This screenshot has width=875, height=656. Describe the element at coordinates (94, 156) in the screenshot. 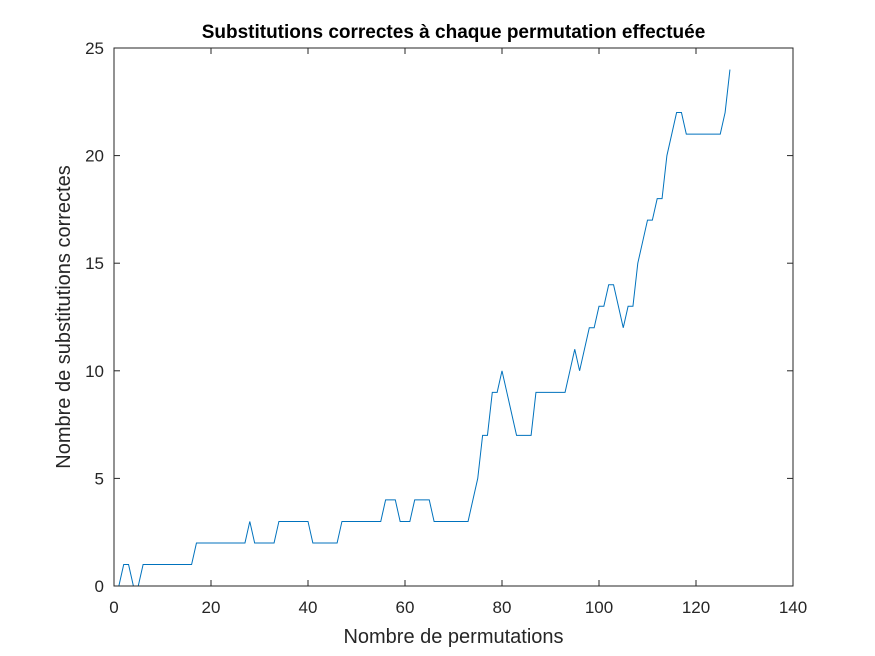

I see `y-tick-label: 20` at that location.